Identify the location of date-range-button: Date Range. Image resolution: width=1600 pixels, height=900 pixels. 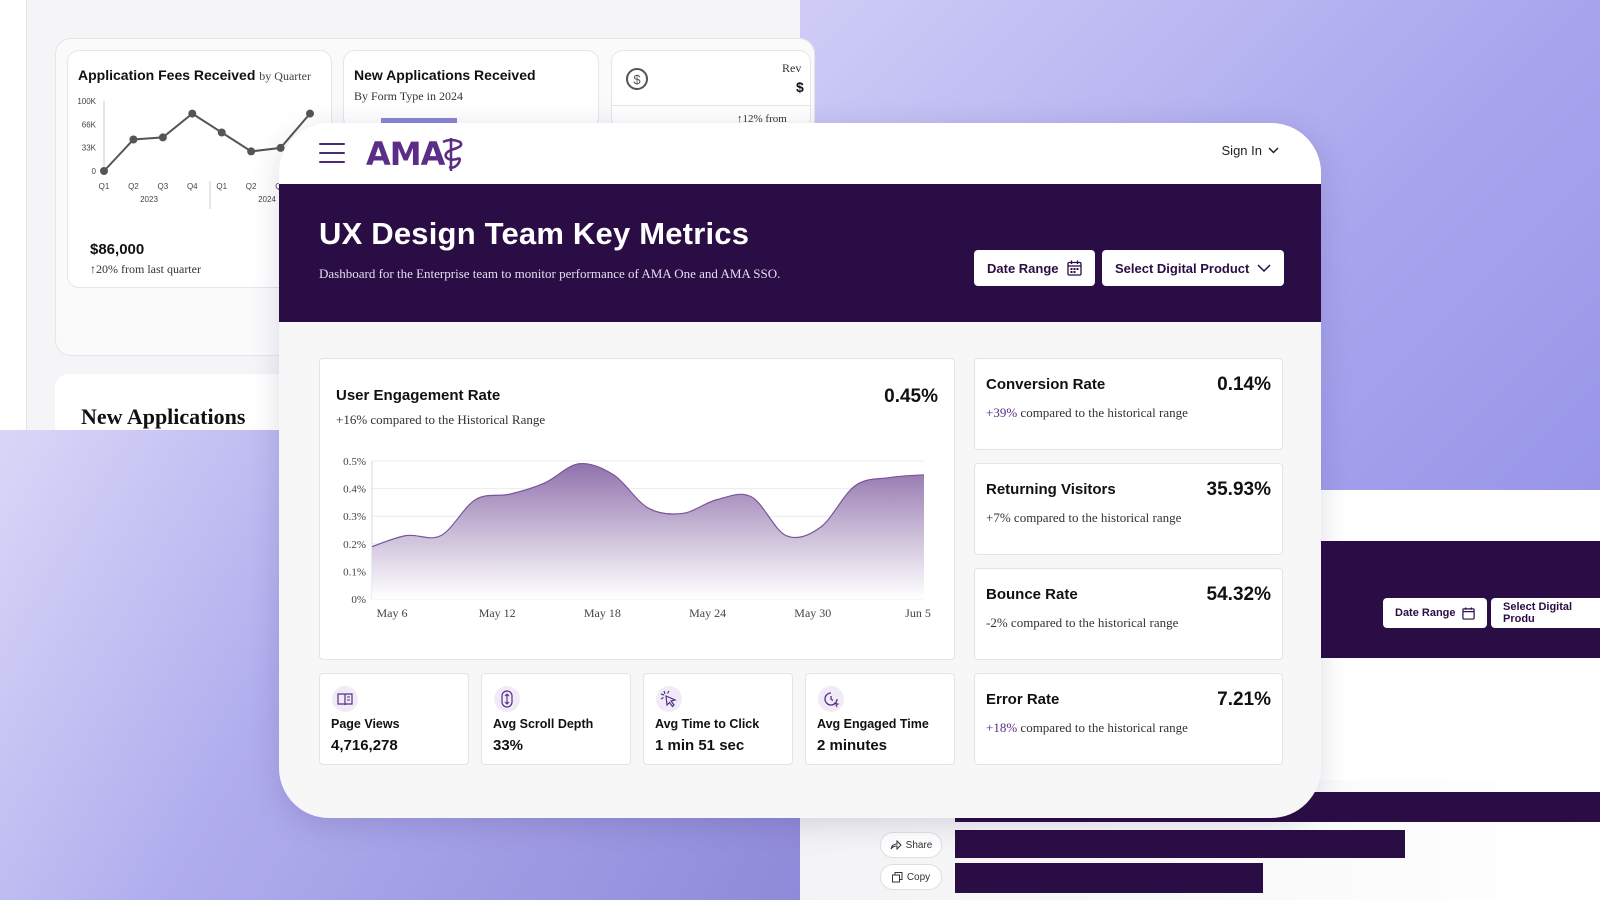
(1034, 268).